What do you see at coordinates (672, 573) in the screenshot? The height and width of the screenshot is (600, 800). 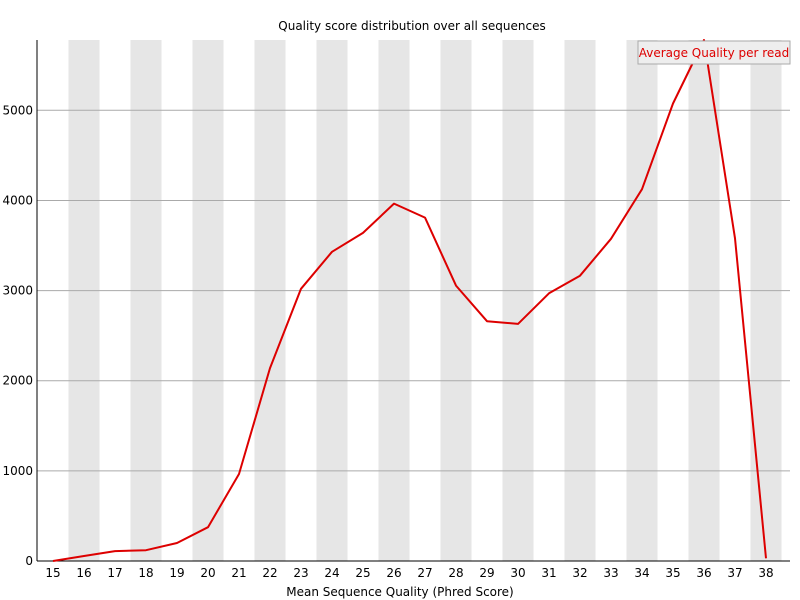 I see `x-tick-label: 35` at bounding box center [672, 573].